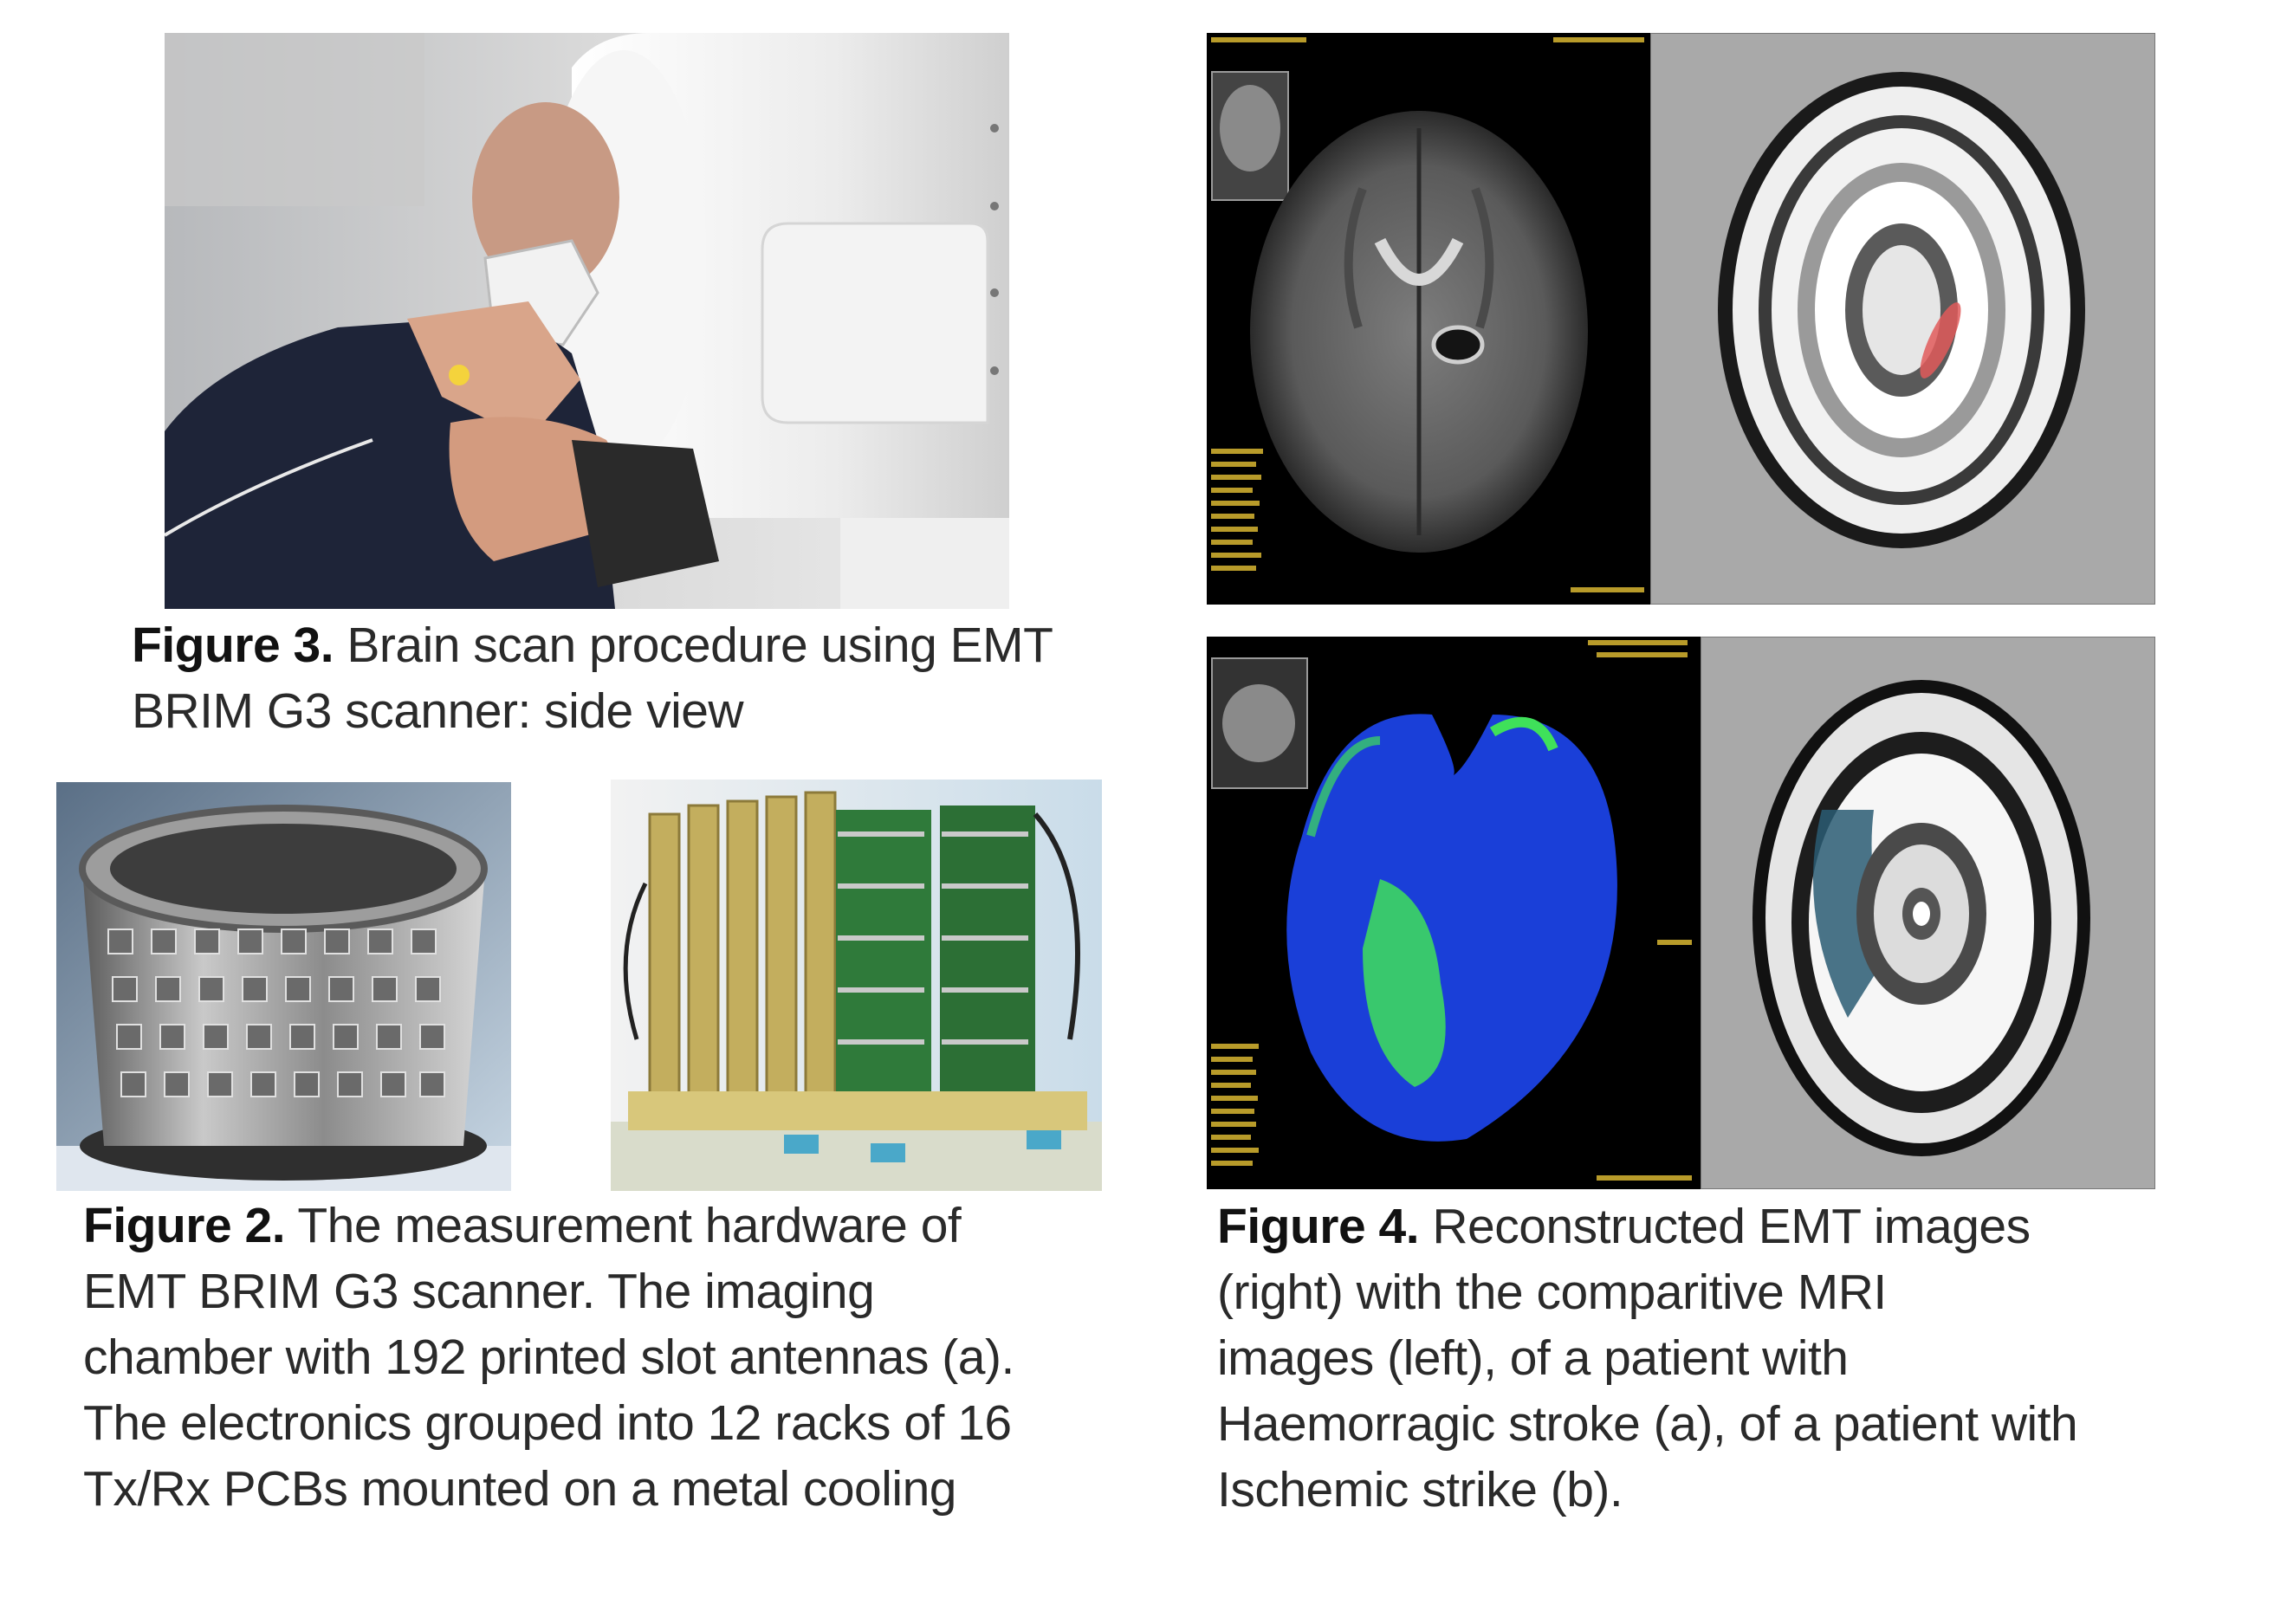  Describe the element at coordinates (856, 985) in the screenshot. I see `figure-2b-photo` at that location.